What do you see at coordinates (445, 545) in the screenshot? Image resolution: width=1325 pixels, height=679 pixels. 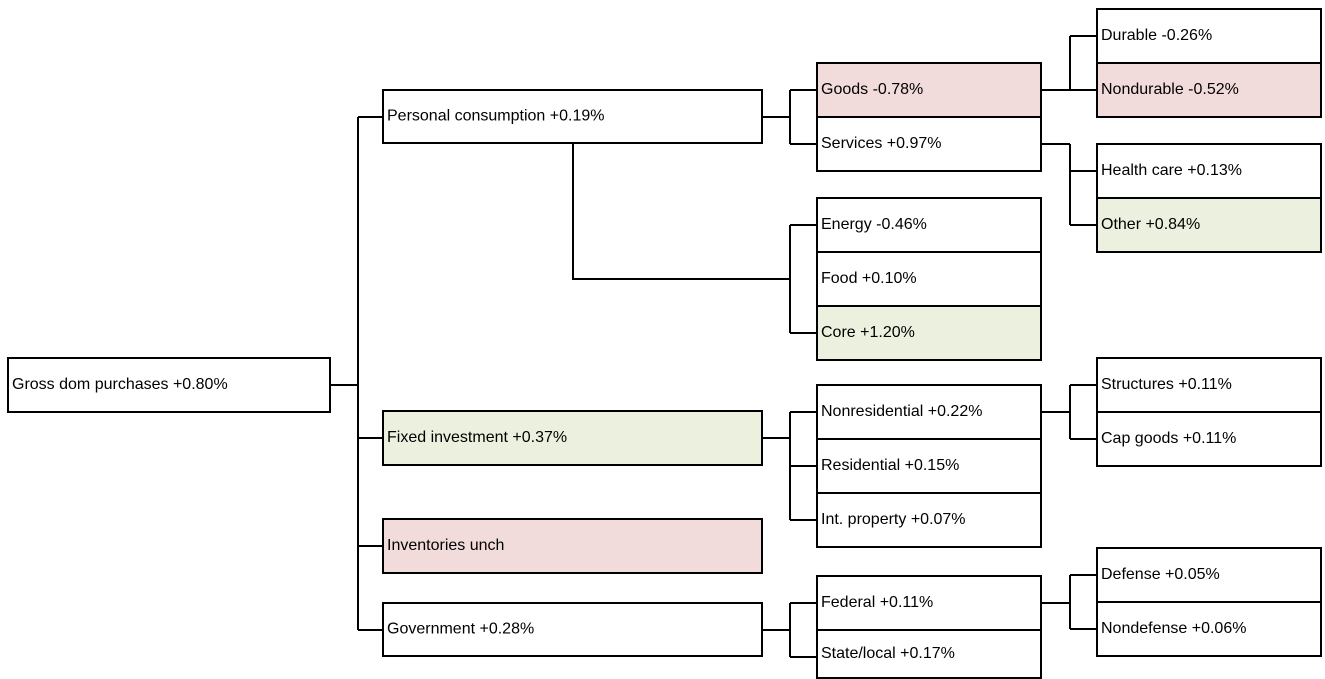 I see `node-label: Inventories unch` at bounding box center [445, 545].